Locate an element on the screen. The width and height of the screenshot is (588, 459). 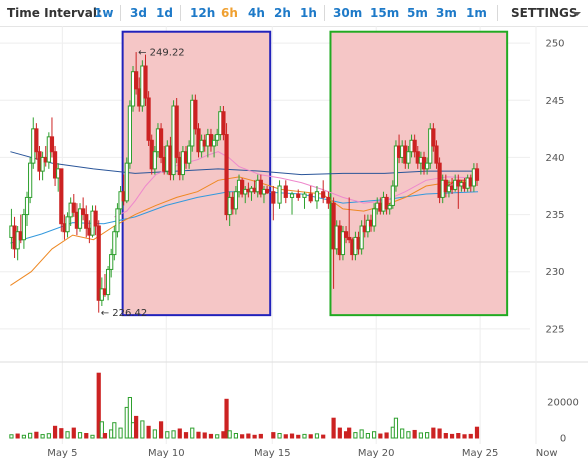
volume-tick-label: 20000 is located at coordinates (563, 403).